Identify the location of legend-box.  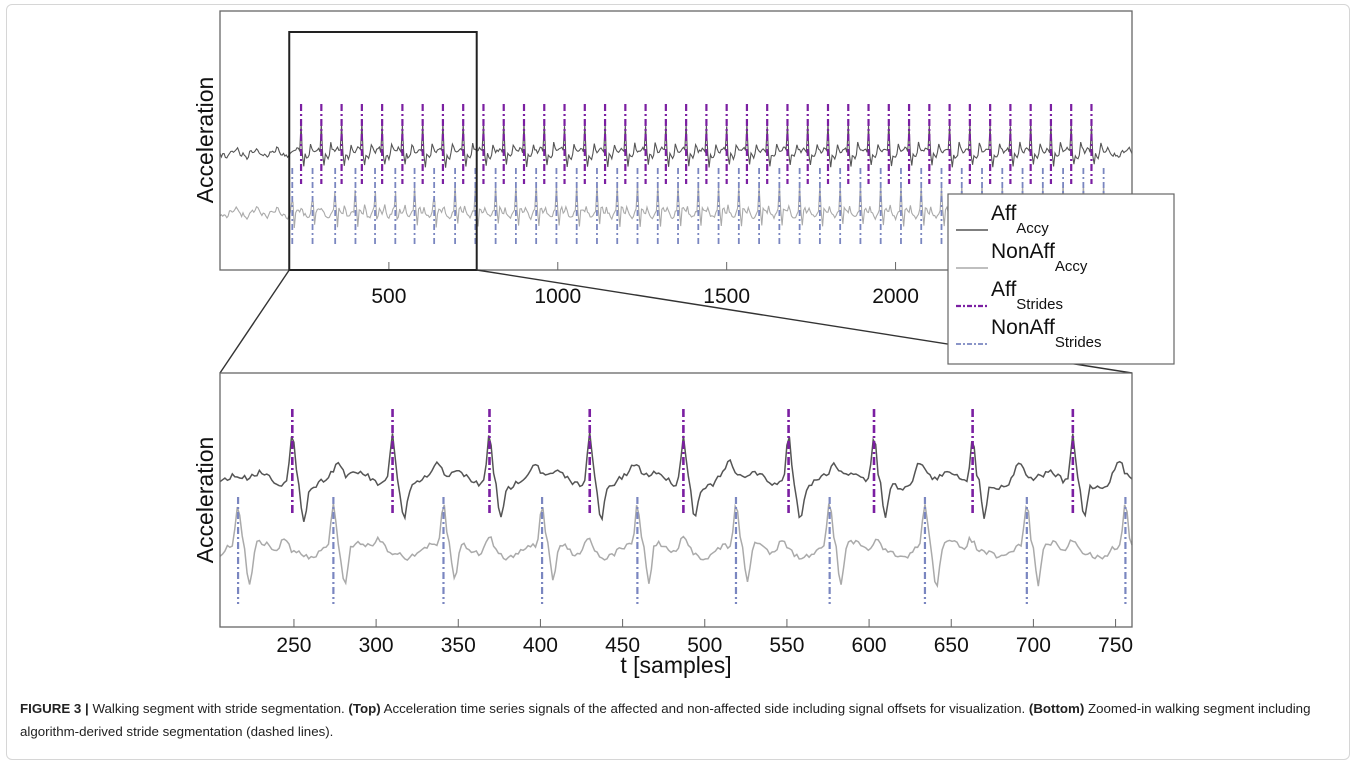
(1061, 279).